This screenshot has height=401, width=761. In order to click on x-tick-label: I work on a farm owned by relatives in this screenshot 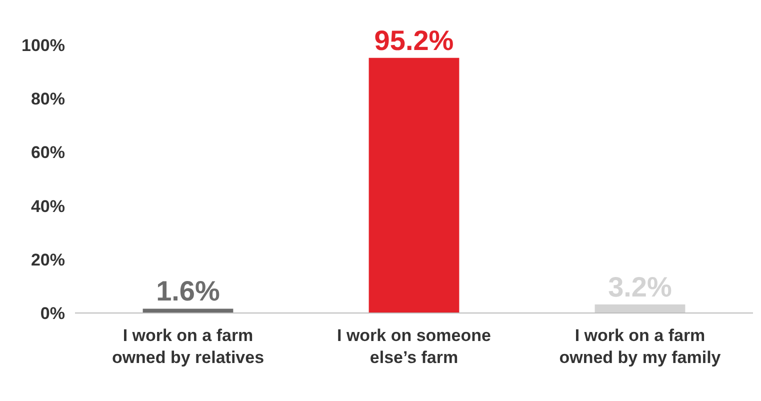, I will do `click(188, 346)`.